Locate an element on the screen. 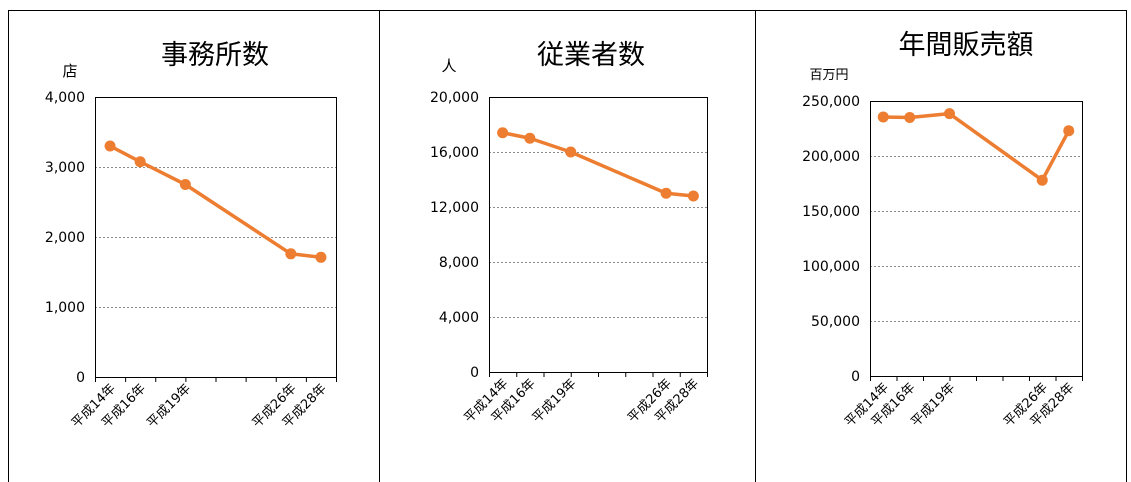 The image size is (1131, 482). y-axis: 0 1,000 2,000 3,000 4,000 is located at coordinates (65, 238).